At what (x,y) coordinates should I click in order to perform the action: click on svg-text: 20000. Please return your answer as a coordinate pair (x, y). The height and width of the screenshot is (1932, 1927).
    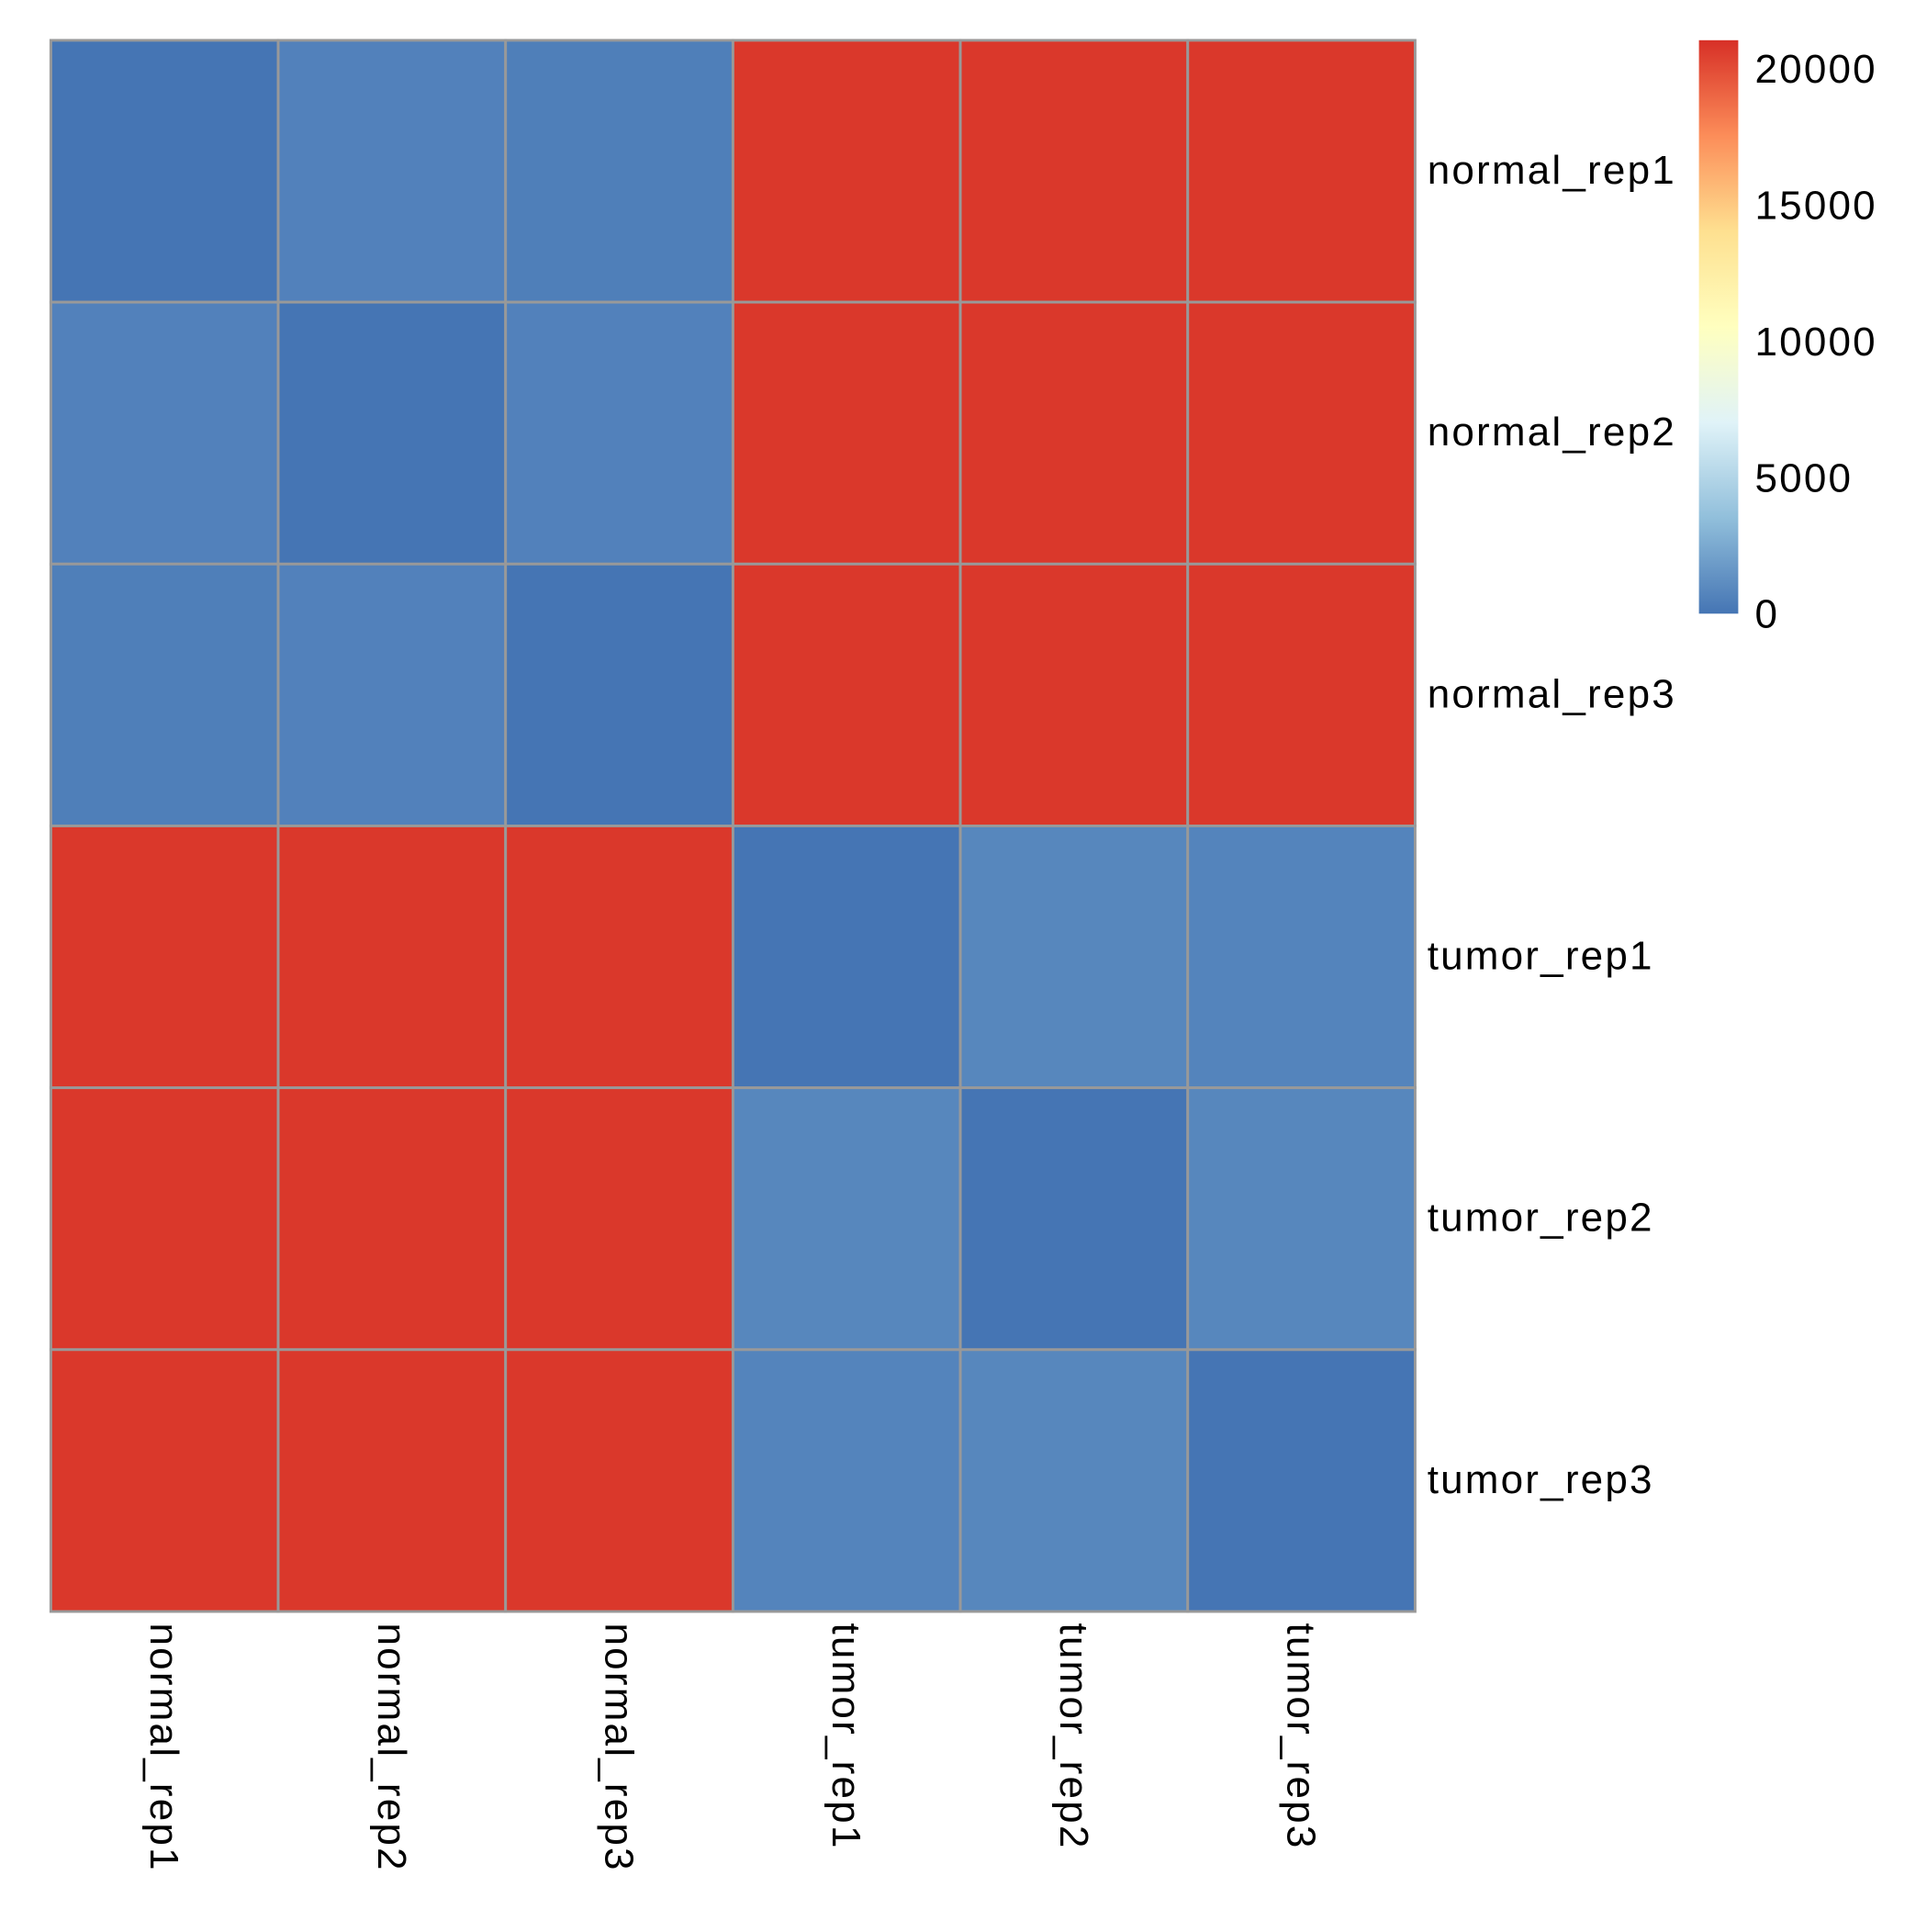
    Looking at the image, I should click on (1816, 69).